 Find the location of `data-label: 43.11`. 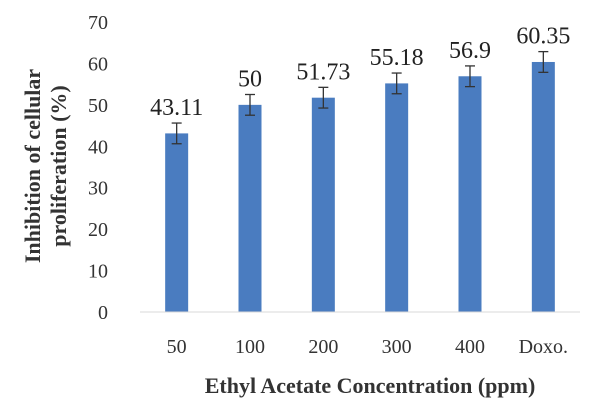

data-label: 43.11 is located at coordinates (176, 108).